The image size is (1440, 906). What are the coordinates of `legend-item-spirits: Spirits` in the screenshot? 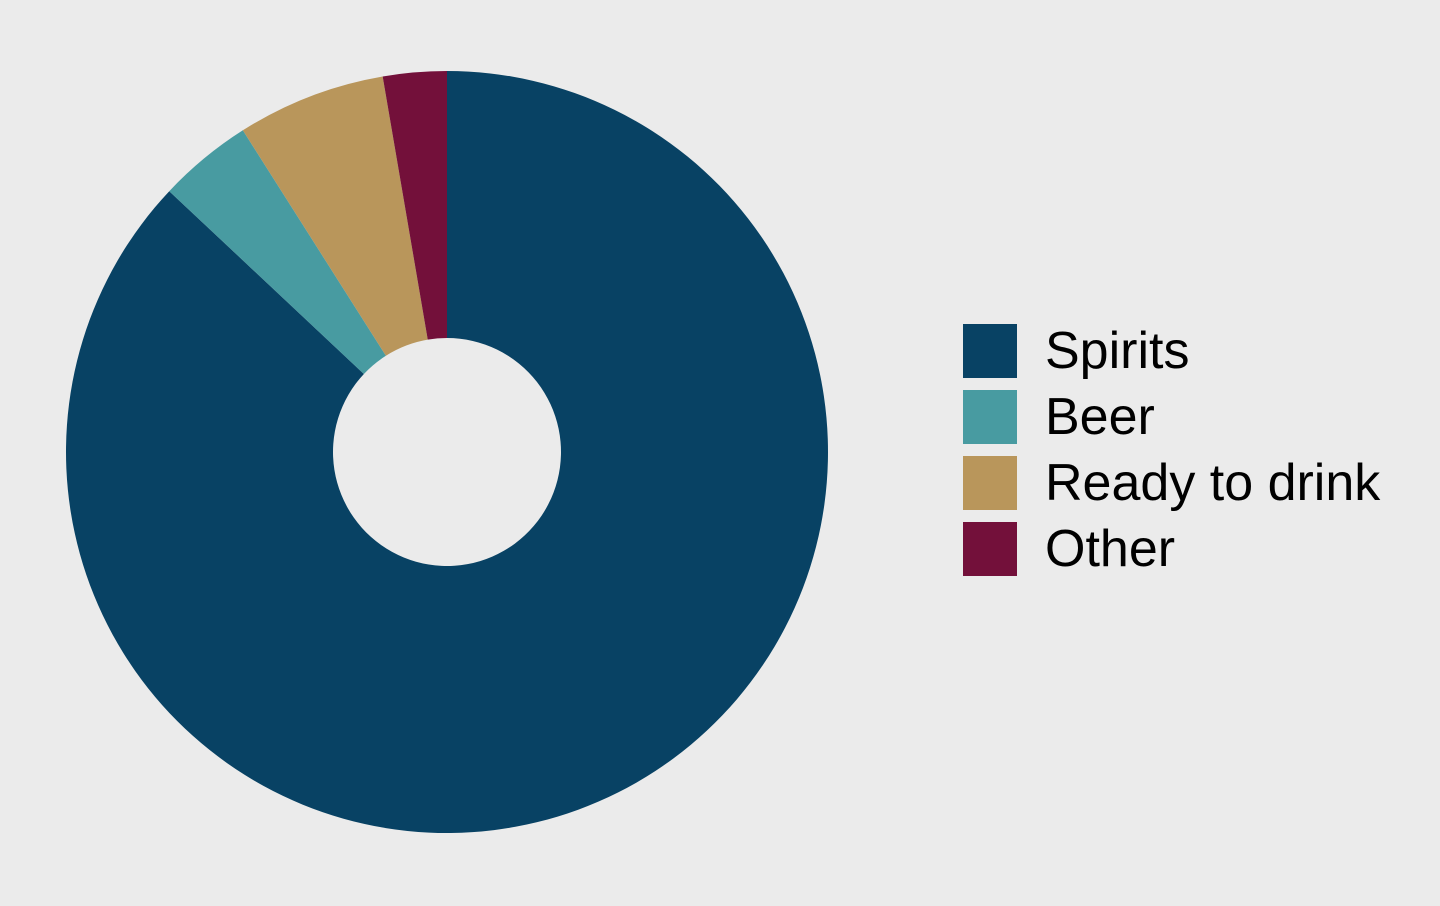 It's located at (1171, 351).